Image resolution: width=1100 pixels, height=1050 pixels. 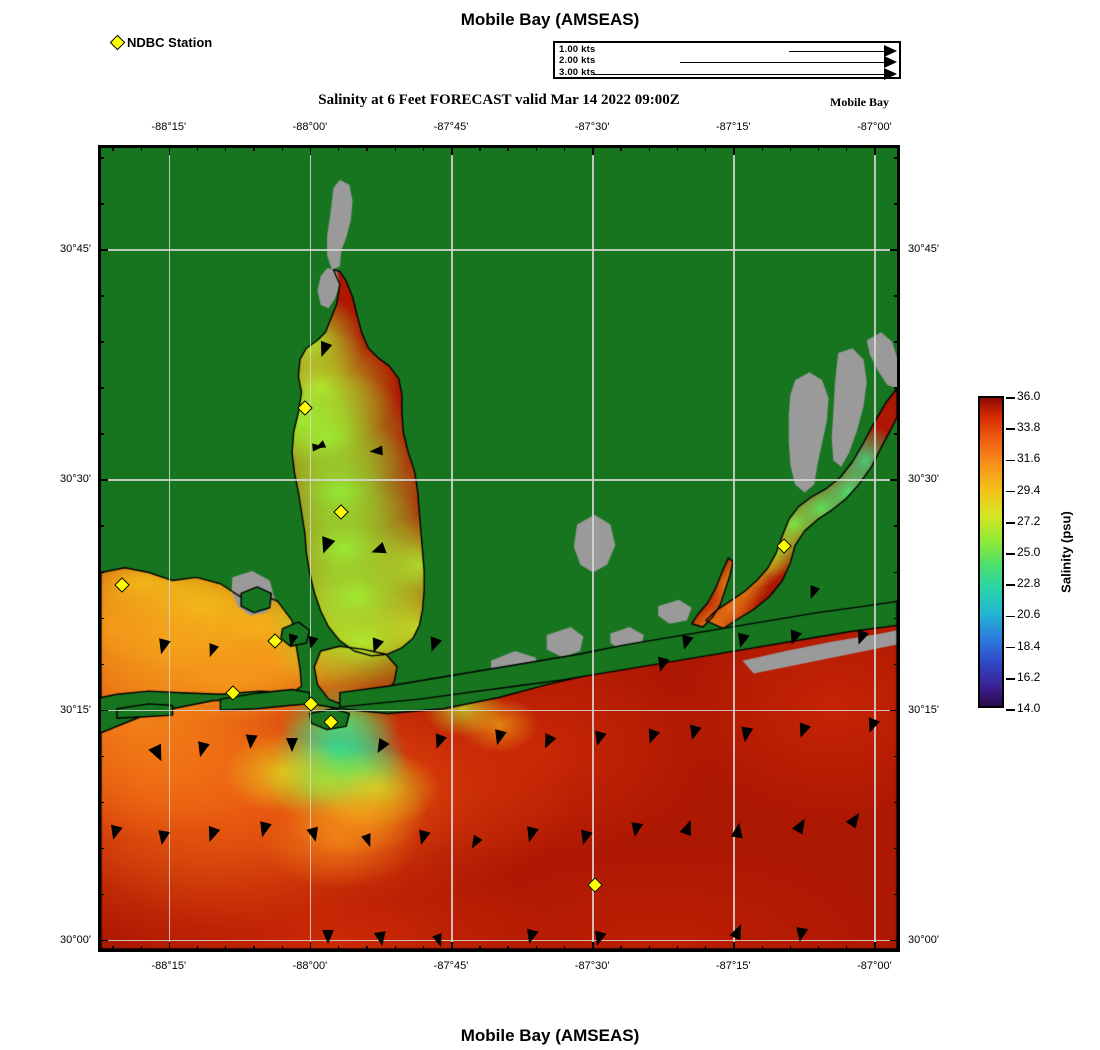 I want to click on latitude-tick-label-right: 30°30', so click(x=923, y=479).